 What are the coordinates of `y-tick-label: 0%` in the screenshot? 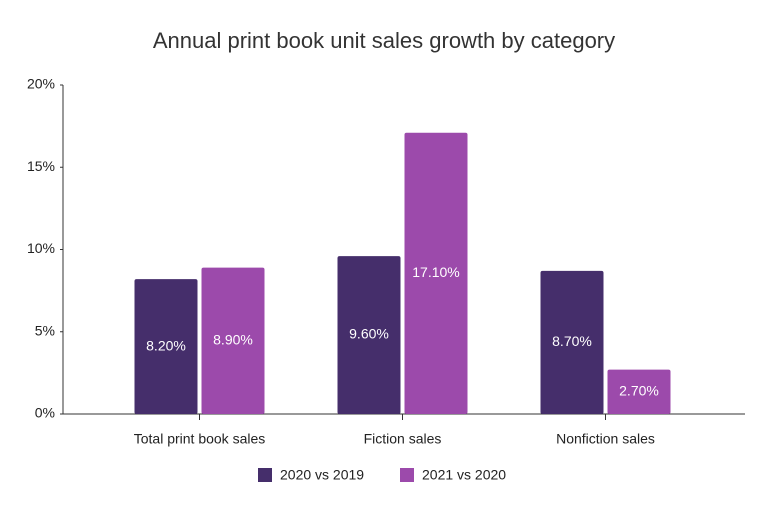 It's located at (45, 413).